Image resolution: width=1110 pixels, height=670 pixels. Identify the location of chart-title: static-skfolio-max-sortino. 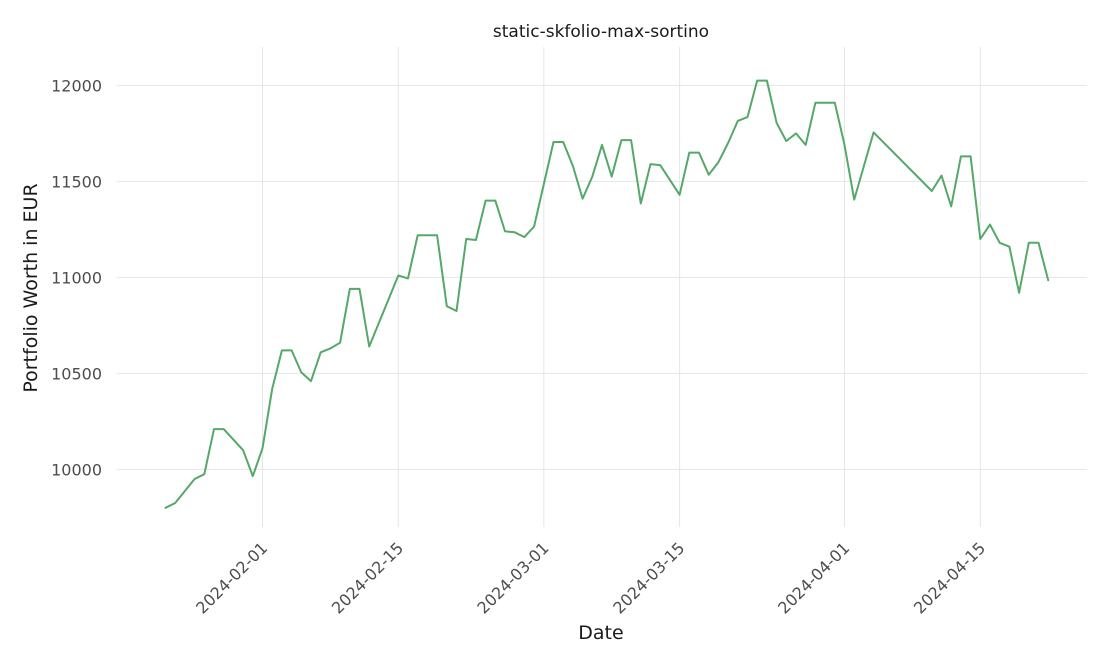
(601, 32).